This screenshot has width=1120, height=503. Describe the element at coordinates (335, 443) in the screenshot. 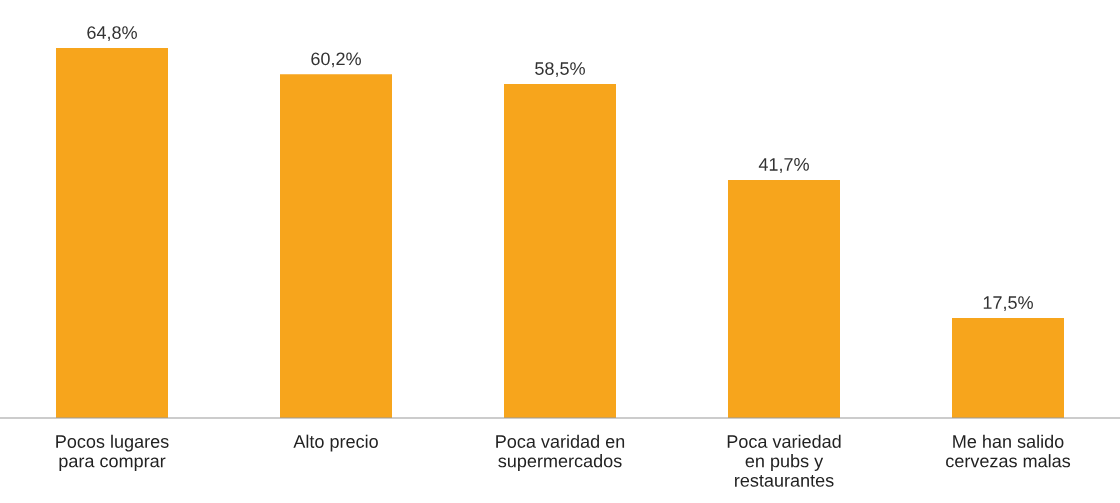

I see `x-tick-label: Alto precio` at that location.